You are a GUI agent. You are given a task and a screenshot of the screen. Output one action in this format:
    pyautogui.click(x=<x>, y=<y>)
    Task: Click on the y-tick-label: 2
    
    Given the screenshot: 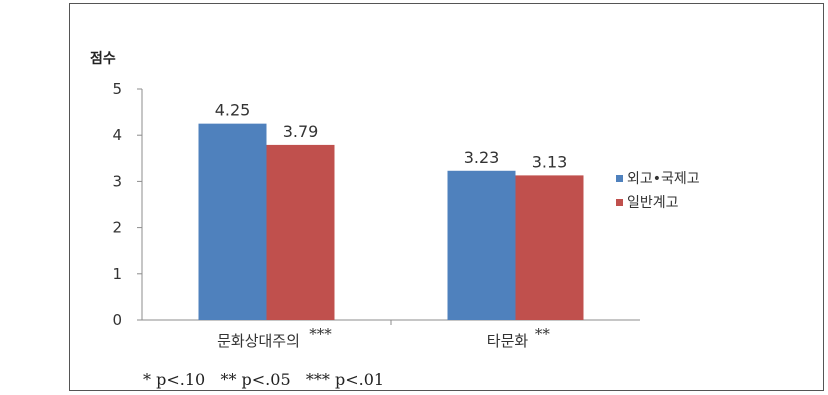 What is the action you would take?
    pyautogui.click(x=117, y=228)
    